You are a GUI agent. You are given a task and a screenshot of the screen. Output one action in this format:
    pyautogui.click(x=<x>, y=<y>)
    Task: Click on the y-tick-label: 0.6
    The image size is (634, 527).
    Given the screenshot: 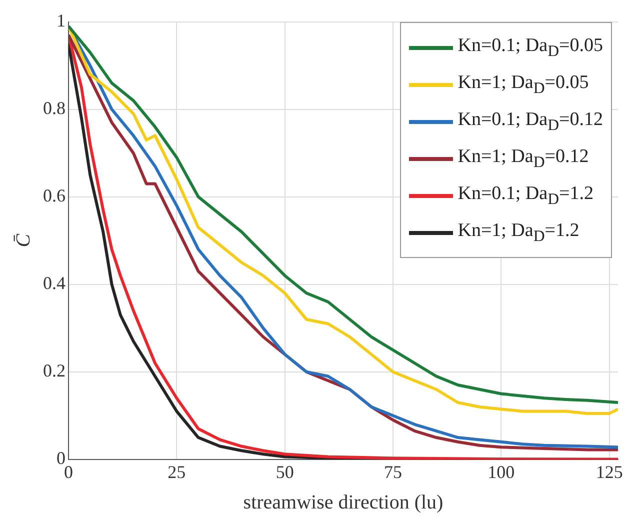 What is the action you would take?
    pyautogui.click(x=54, y=196)
    